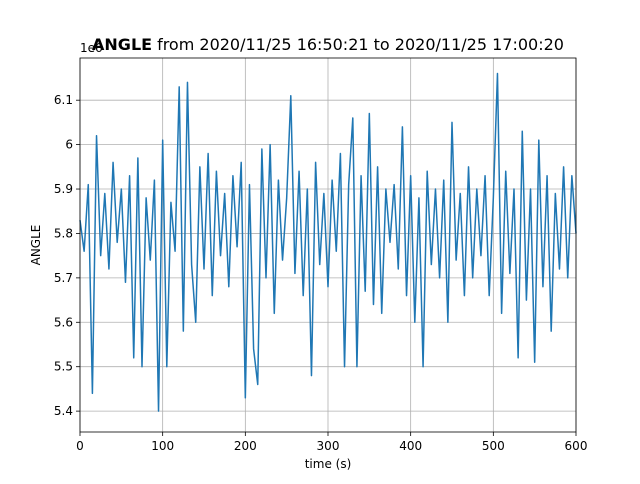 The height and width of the screenshot is (484, 640). I want to click on y-tick-label: 5.9, so click(63, 189).